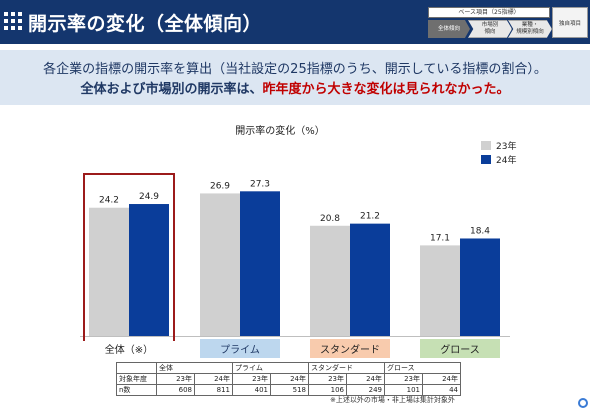 This screenshot has width=590, height=408. Describe the element at coordinates (330, 219) in the screenshot. I see `data-label-2-0: 20.8` at that location.